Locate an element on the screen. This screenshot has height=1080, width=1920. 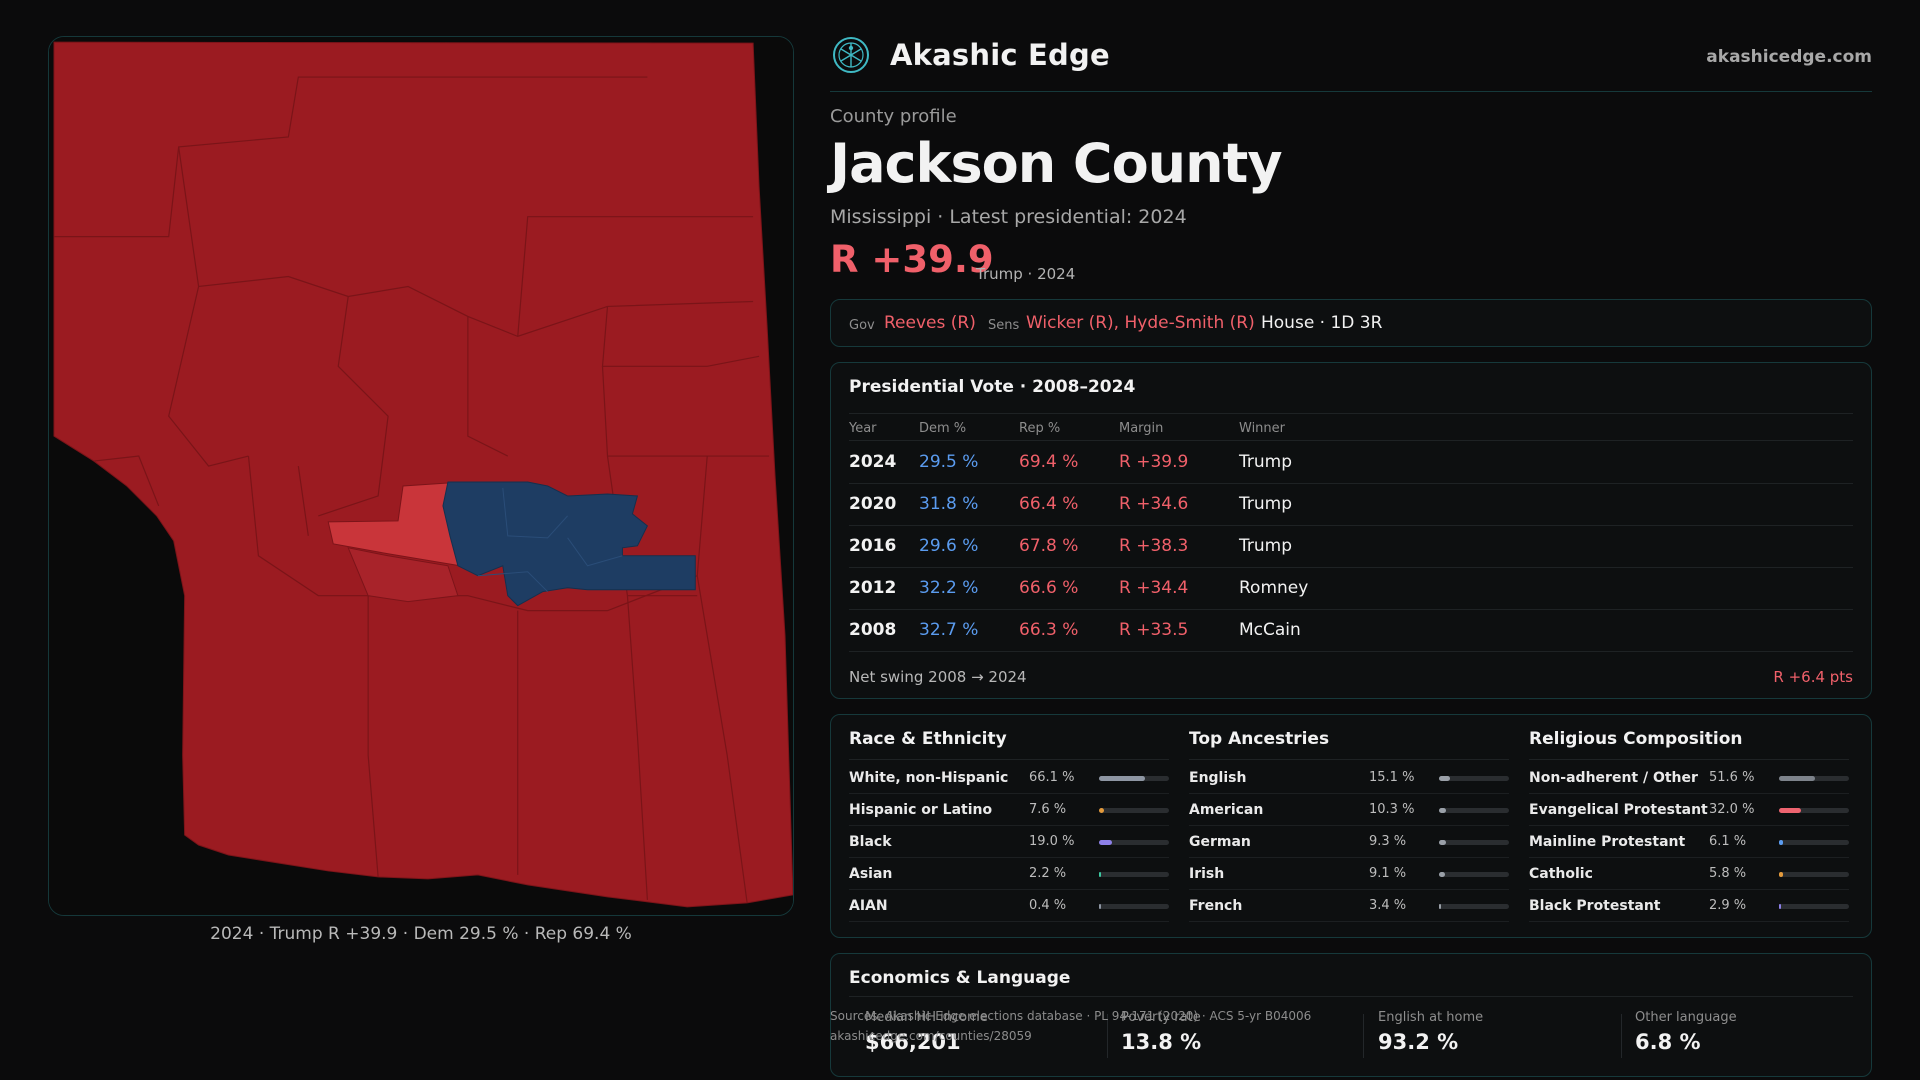
list-item: Catholic 5.8 % is located at coordinates (1689, 874).